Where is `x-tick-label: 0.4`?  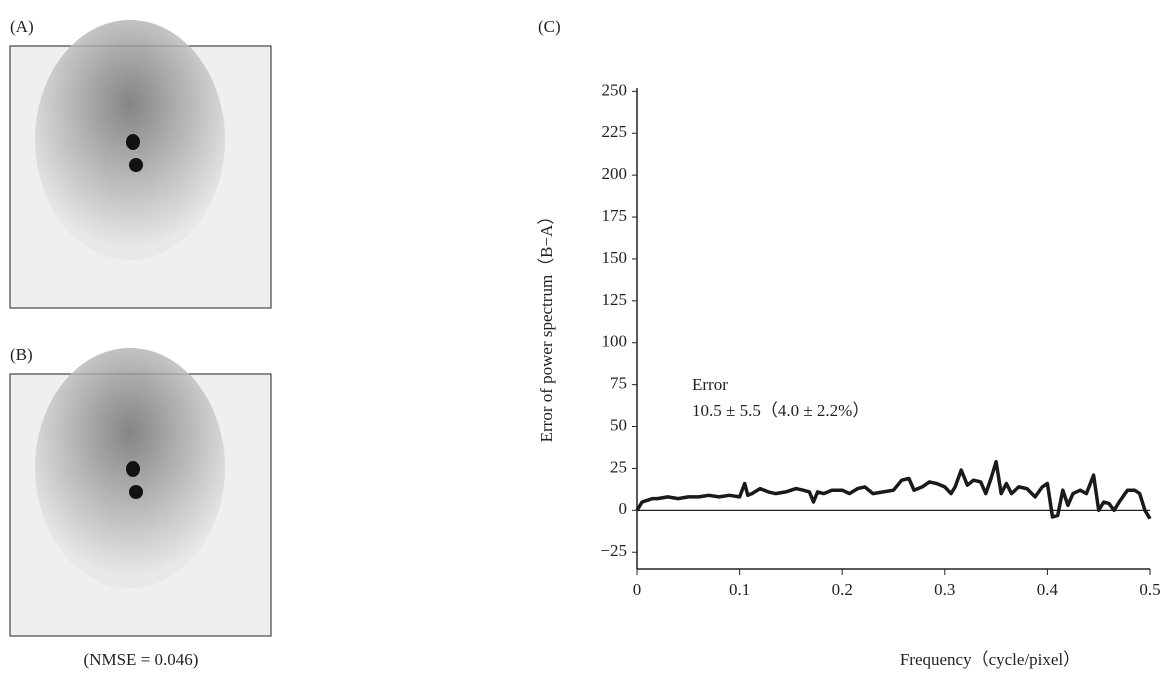 x-tick-label: 0.4 is located at coordinates (1048, 589).